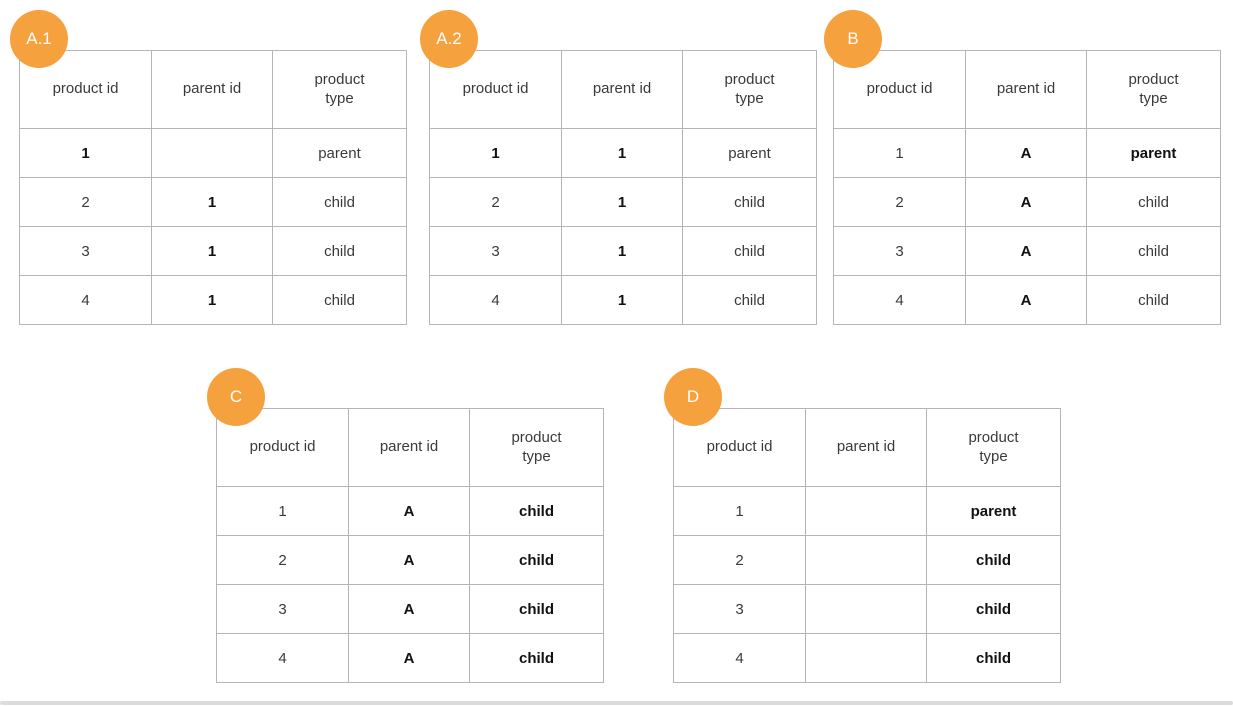 The height and width of the screenshot is (706, 1233). What do you see at coordinates (39, 39) in the screenshot?
I see `label-badge-a1: A.1` at bounding box center [39, 39].